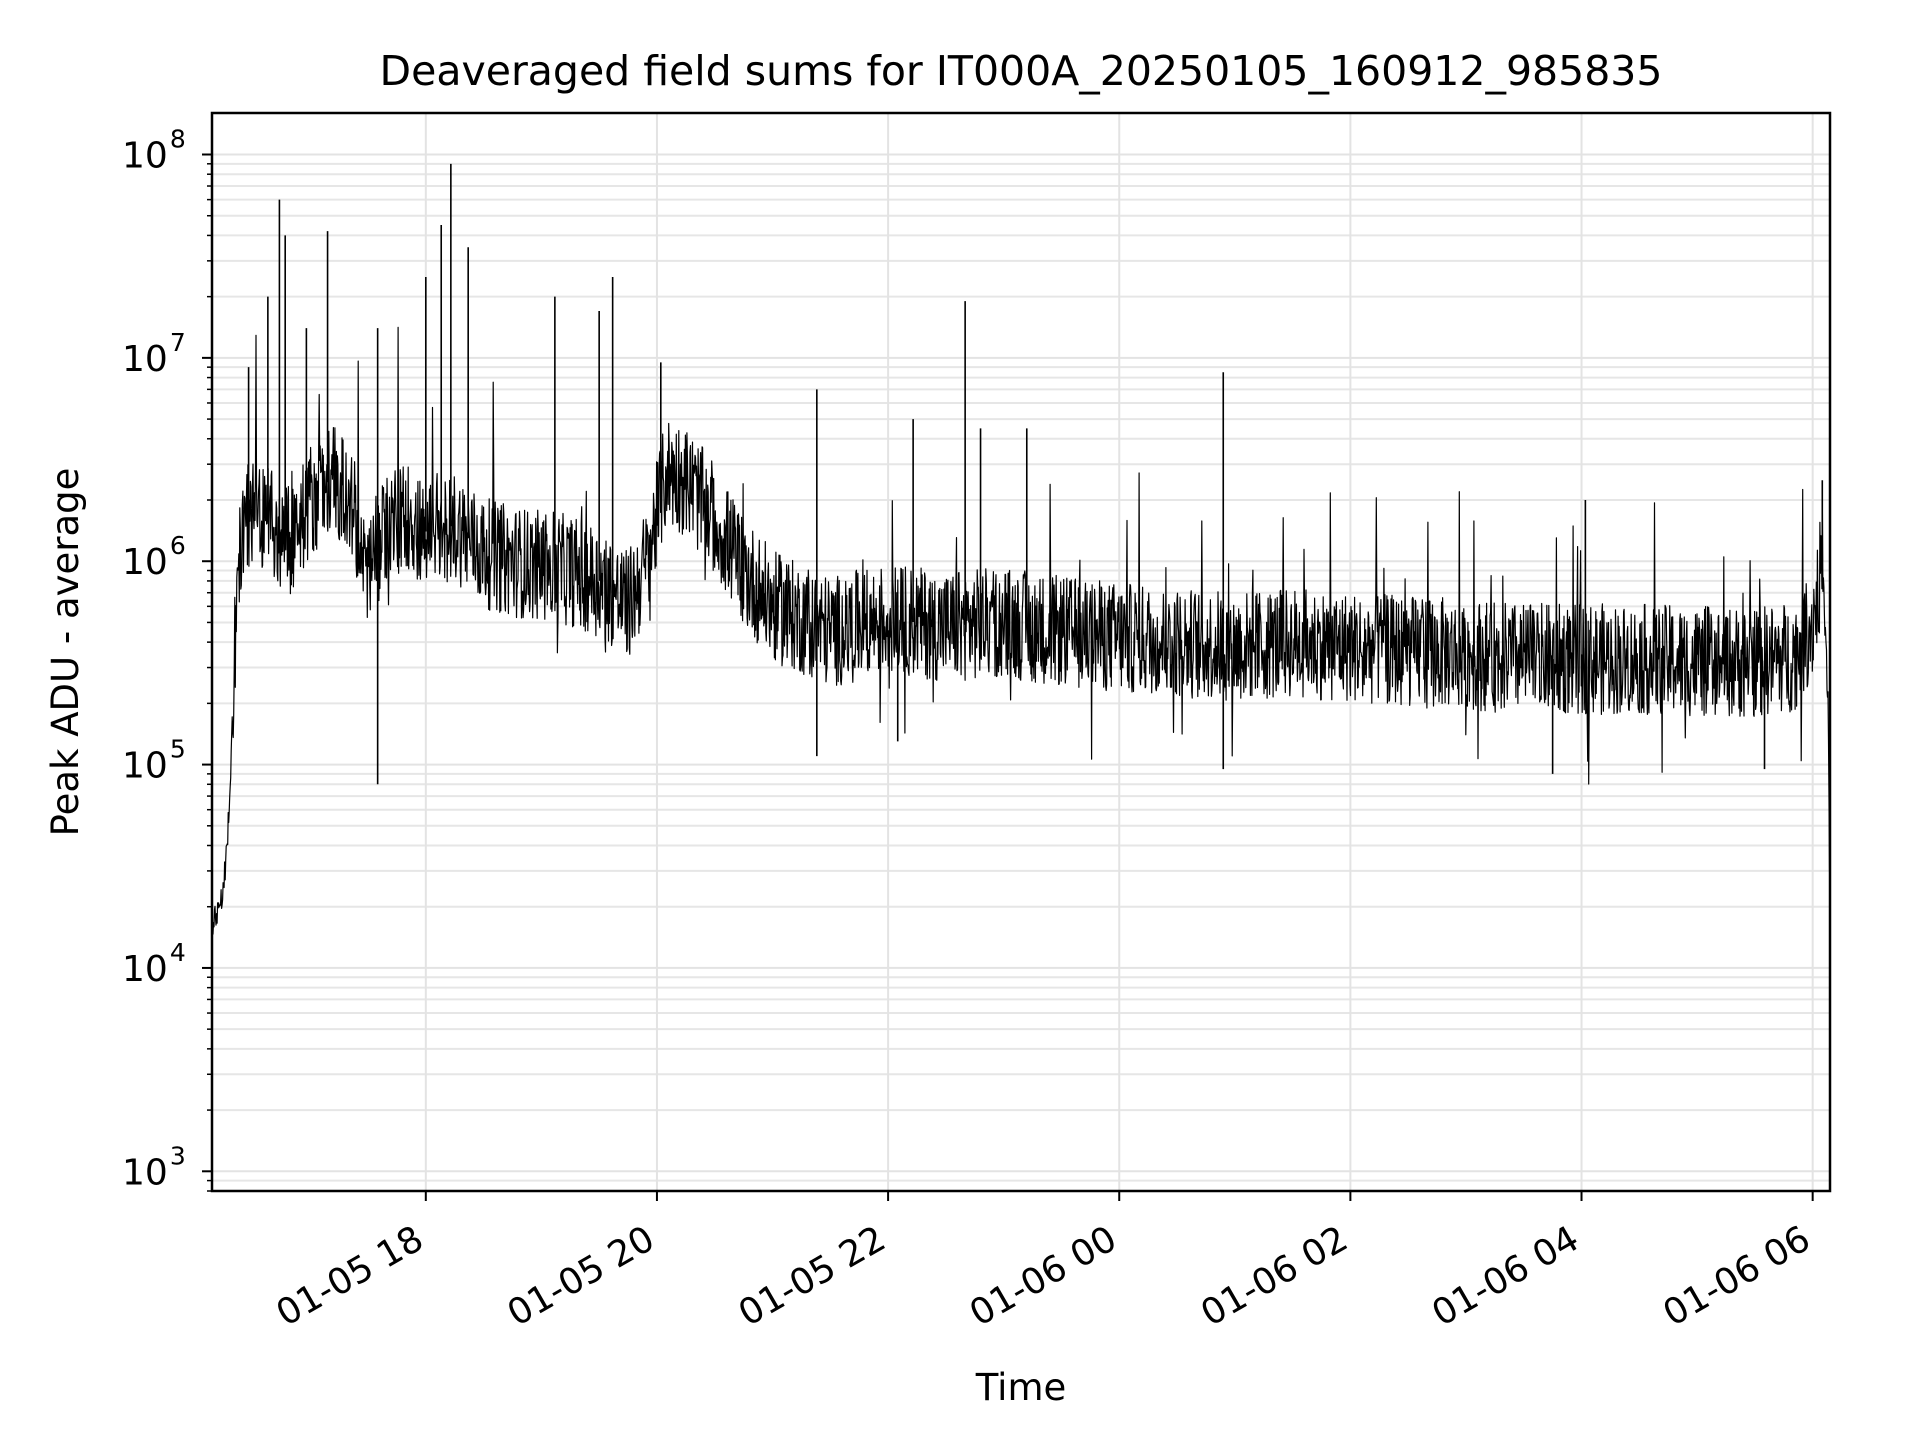 This screenshot has height=1444, width=1920. What do you see at coordinates (154, 354) in the screenshot?
I see `y-tick-label: 10⁷` at bounding box center [154, 354].